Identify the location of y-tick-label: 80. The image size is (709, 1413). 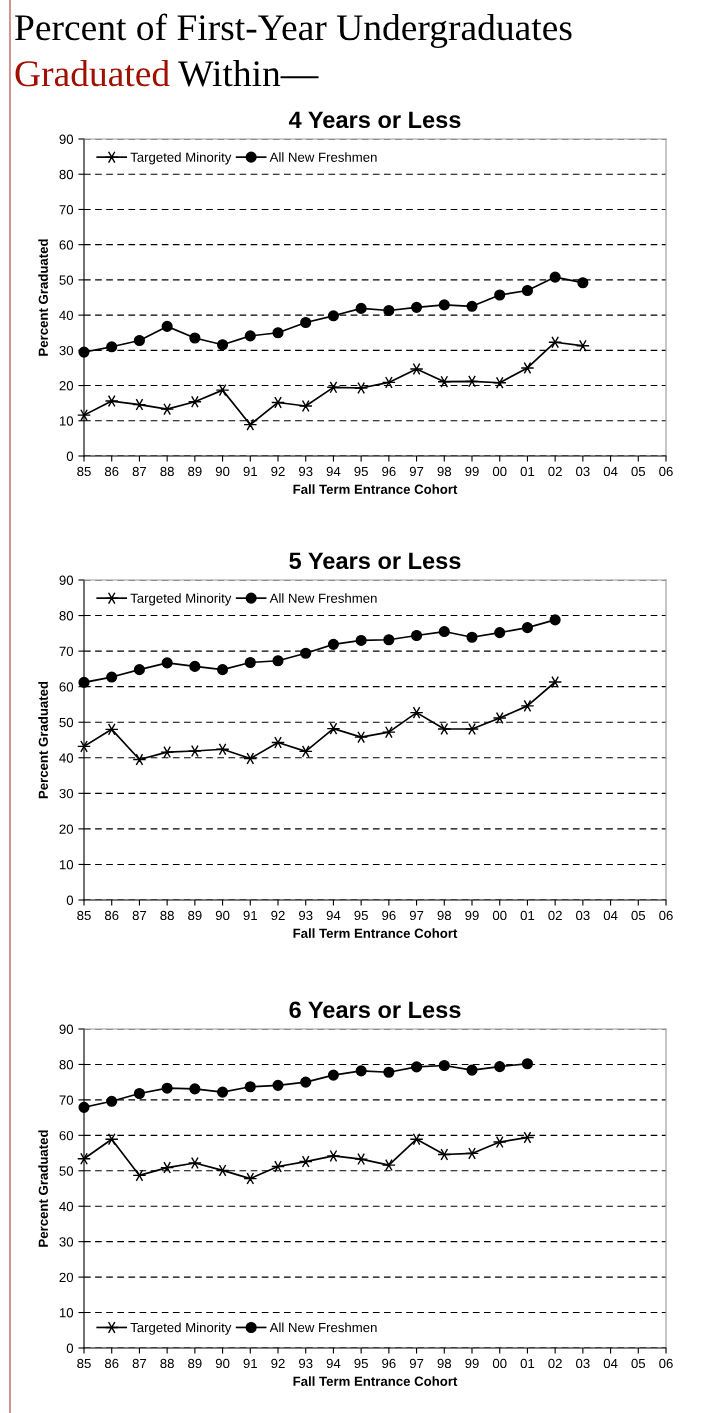
(66, 174).